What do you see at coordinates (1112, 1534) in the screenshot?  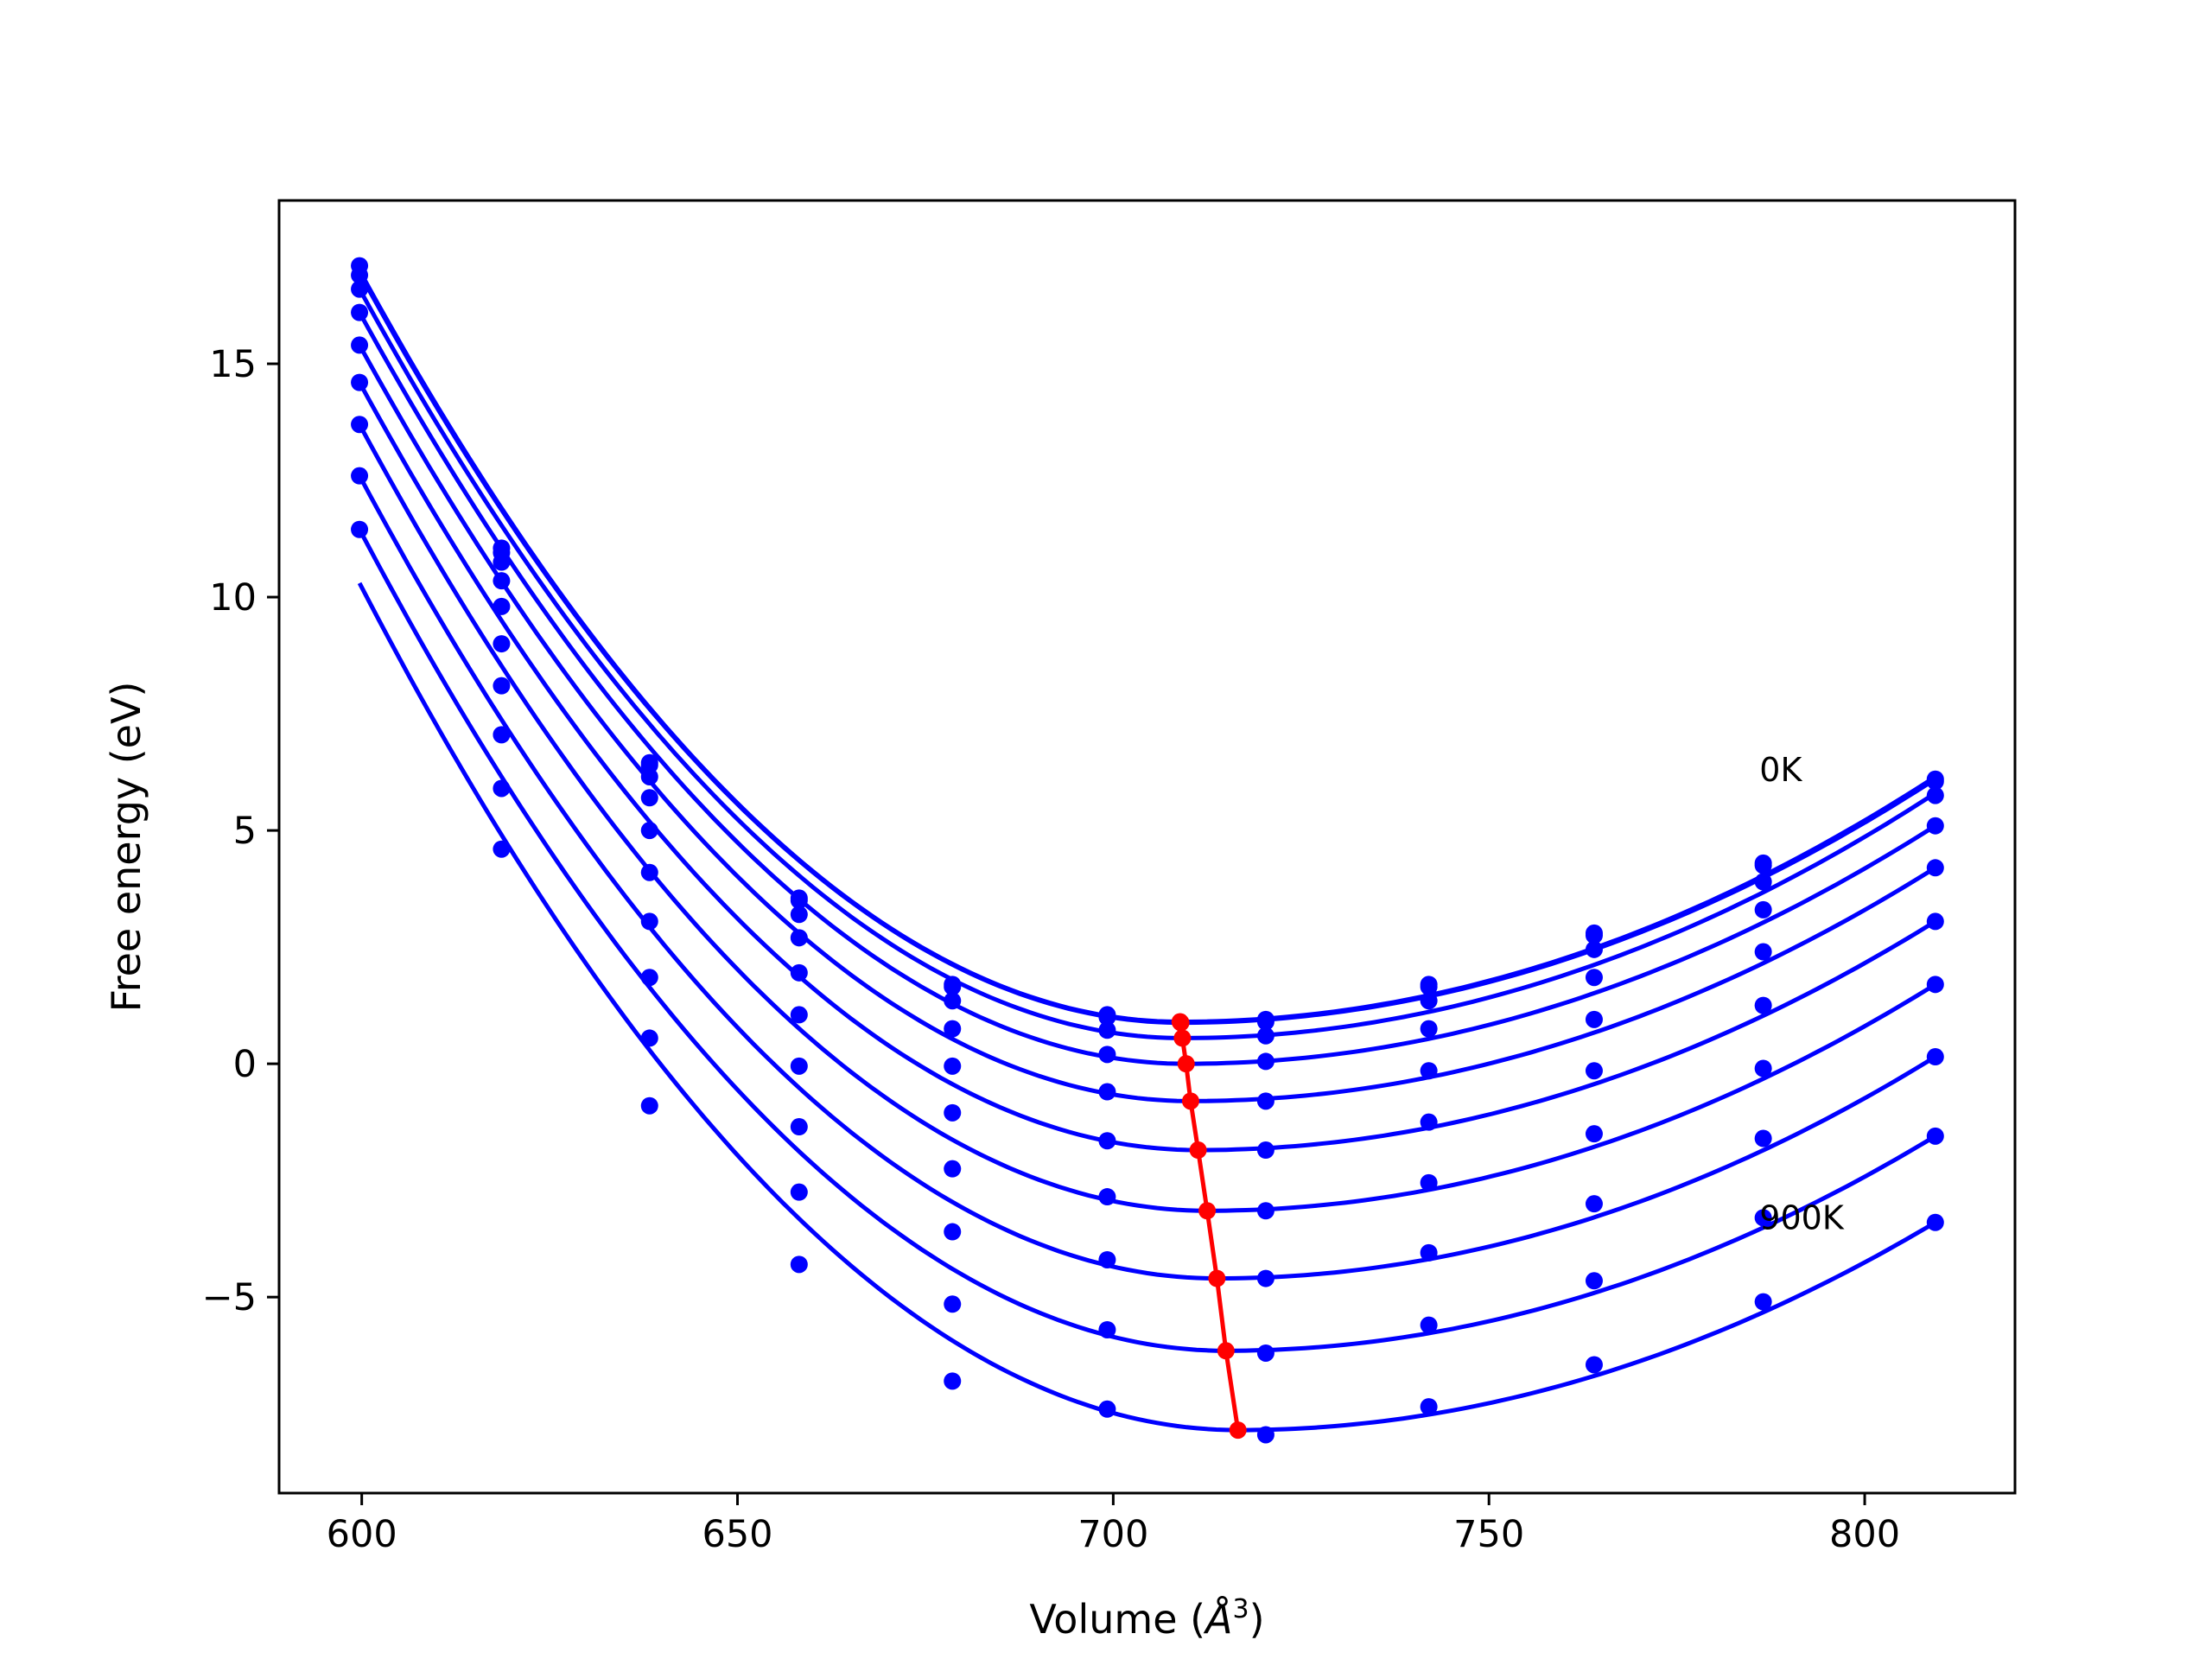 I see `x-tick-label: 700` at bounding box center [1112, 1534].